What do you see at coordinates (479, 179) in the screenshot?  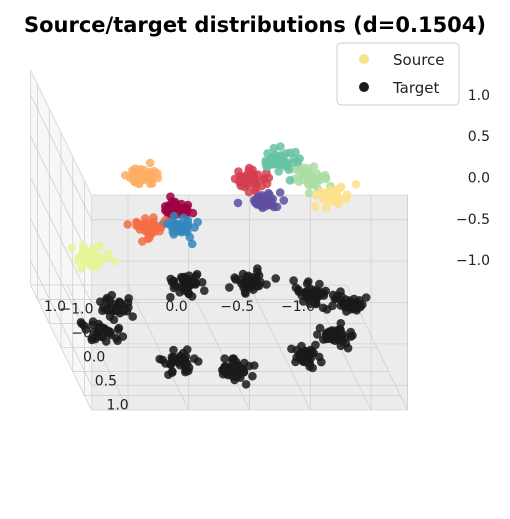 I see `z-tick-label: 0.0` at bounding box center [479, 179].